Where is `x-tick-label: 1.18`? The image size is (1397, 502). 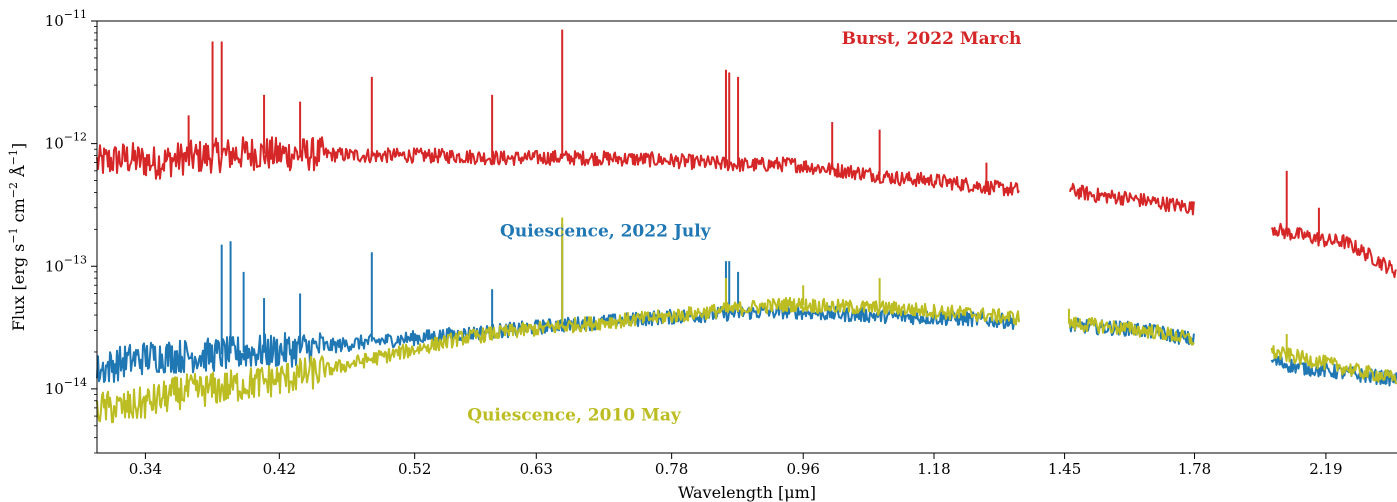
x-tick-label: 1.18 is located at coordinates (933, 469).